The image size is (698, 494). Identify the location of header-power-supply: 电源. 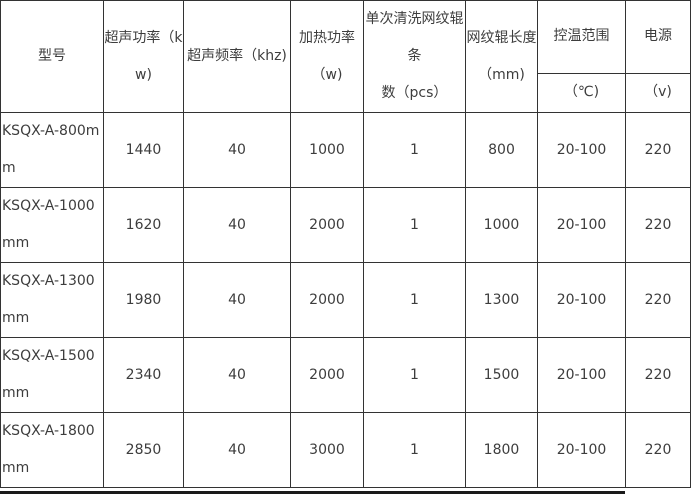
(658, 37).